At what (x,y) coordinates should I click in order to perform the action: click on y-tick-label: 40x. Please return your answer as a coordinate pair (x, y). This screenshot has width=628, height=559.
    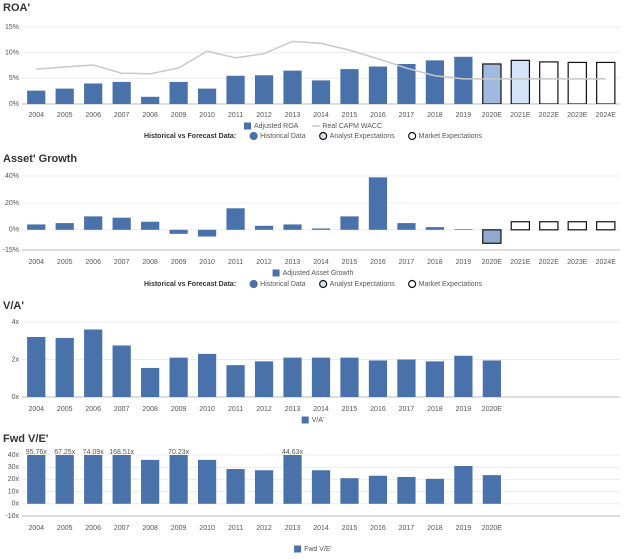
    Looking at the image, I should click on (14, 455).